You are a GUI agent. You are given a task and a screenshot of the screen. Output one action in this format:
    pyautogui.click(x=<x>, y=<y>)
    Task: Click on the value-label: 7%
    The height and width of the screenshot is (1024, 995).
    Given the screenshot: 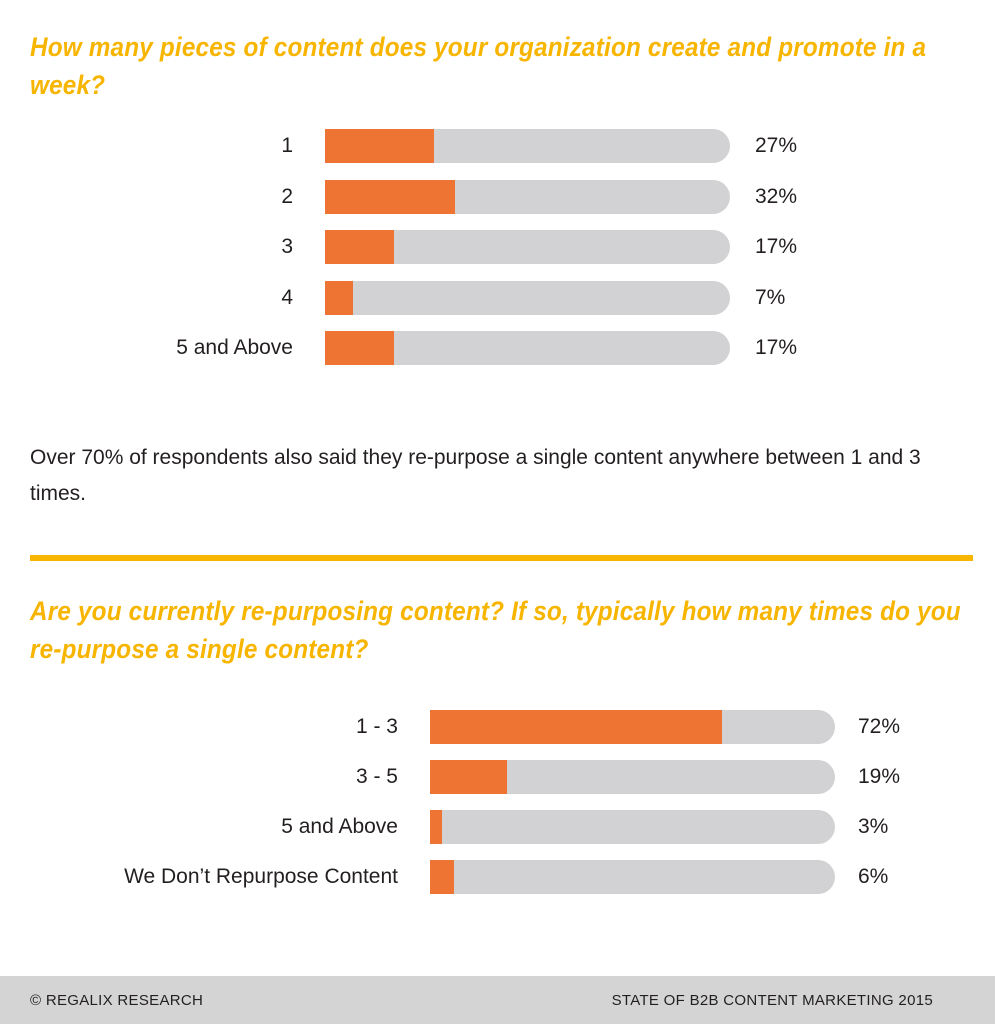 What is the action you would take?
    pyautogui.click(x=770, y=297)
    